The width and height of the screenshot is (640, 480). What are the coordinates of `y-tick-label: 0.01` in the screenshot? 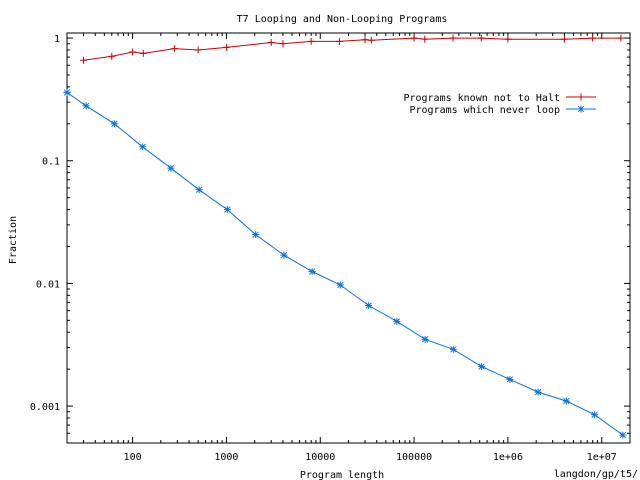 It's located at (48, 284).